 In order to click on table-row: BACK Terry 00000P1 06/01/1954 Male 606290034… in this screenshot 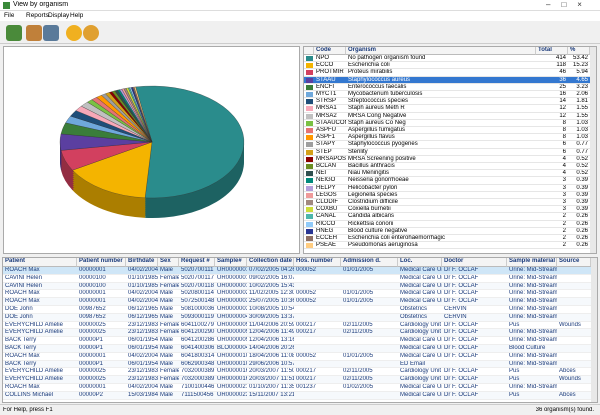, I will do `click(297, 364)`.